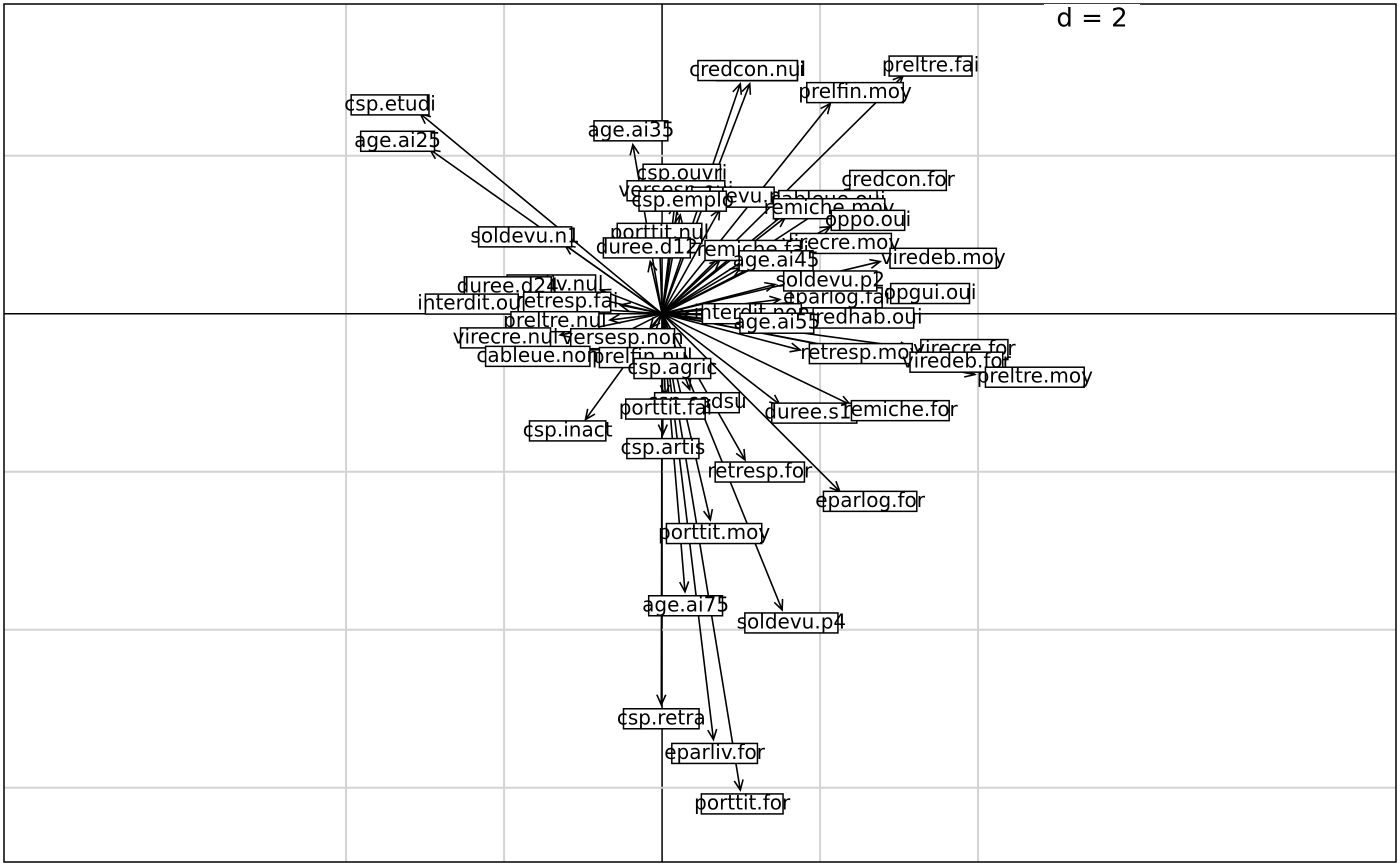  I want to click on point-label: porttit.for, so click(742, 802).